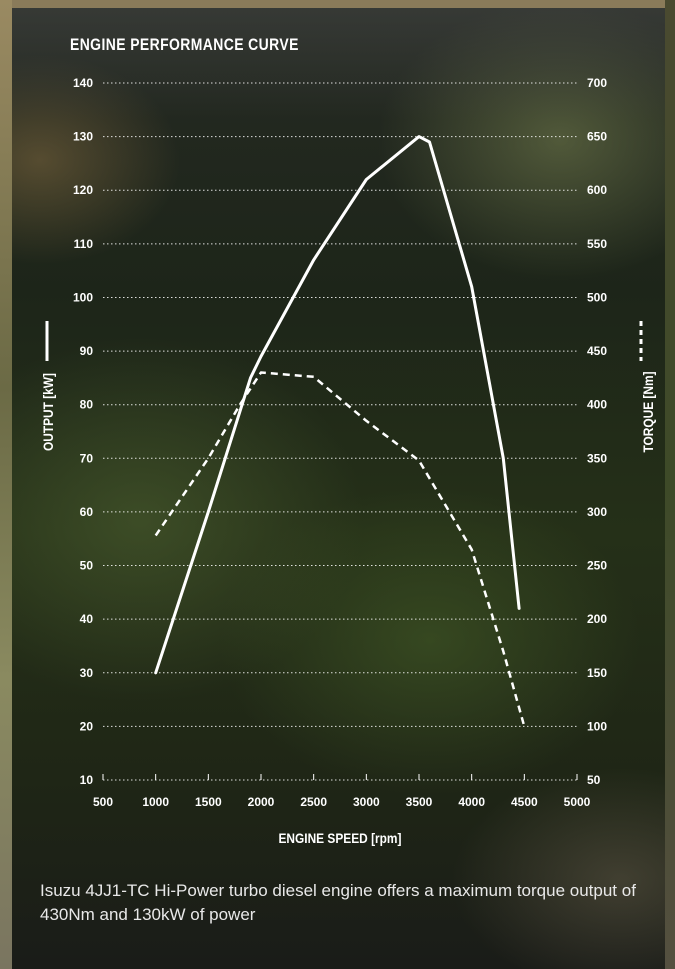 The height and width of the screenshot is (969, 675). Describe the element at coordinates (87, 566) in the screenshot. I see `y-left-tick-label: 50` at that location.